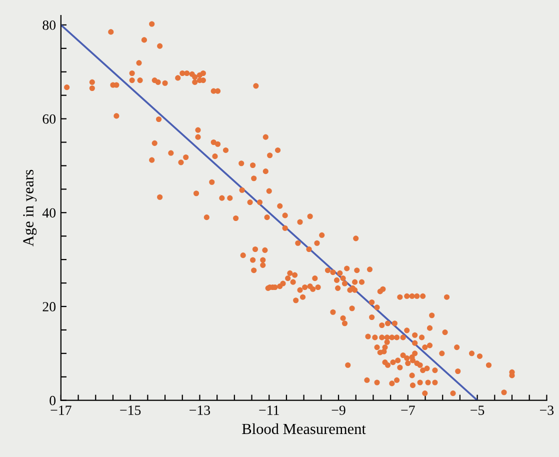  What do you see at coordinates (30, 208) in the screenshot?
I see `y-axis-title: Age in years` at bounding box center [30, 208].